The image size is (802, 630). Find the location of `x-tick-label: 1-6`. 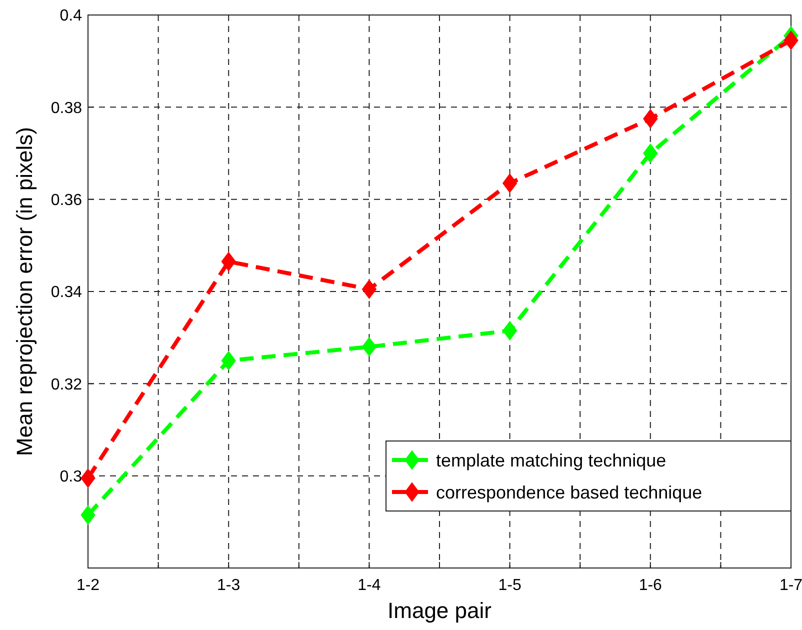

x-tick-label: 1-6 is located at coordinates (650, 585).